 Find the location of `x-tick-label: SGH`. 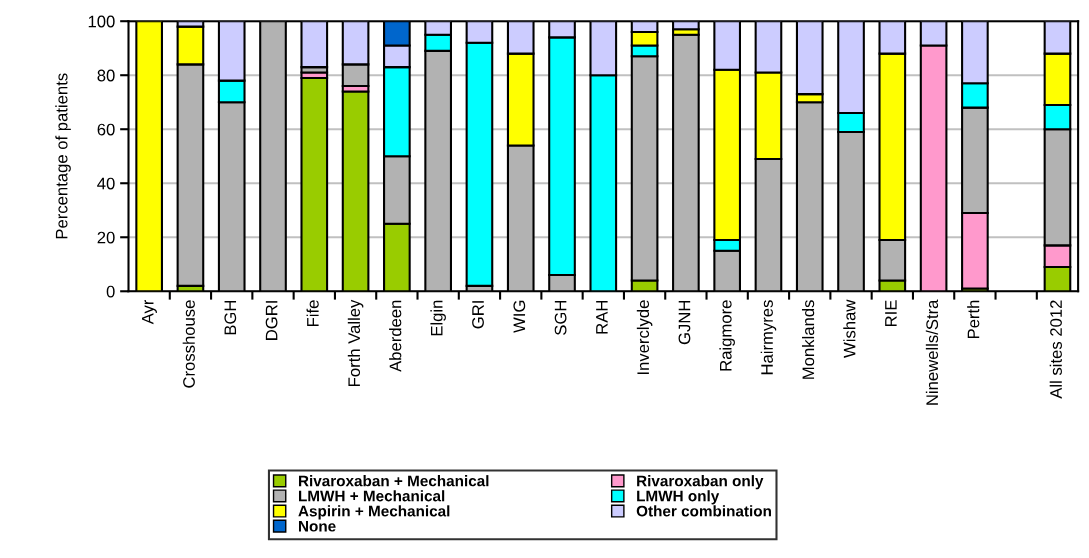

x-tick-label: SGH is located at coordinates (560, 317).